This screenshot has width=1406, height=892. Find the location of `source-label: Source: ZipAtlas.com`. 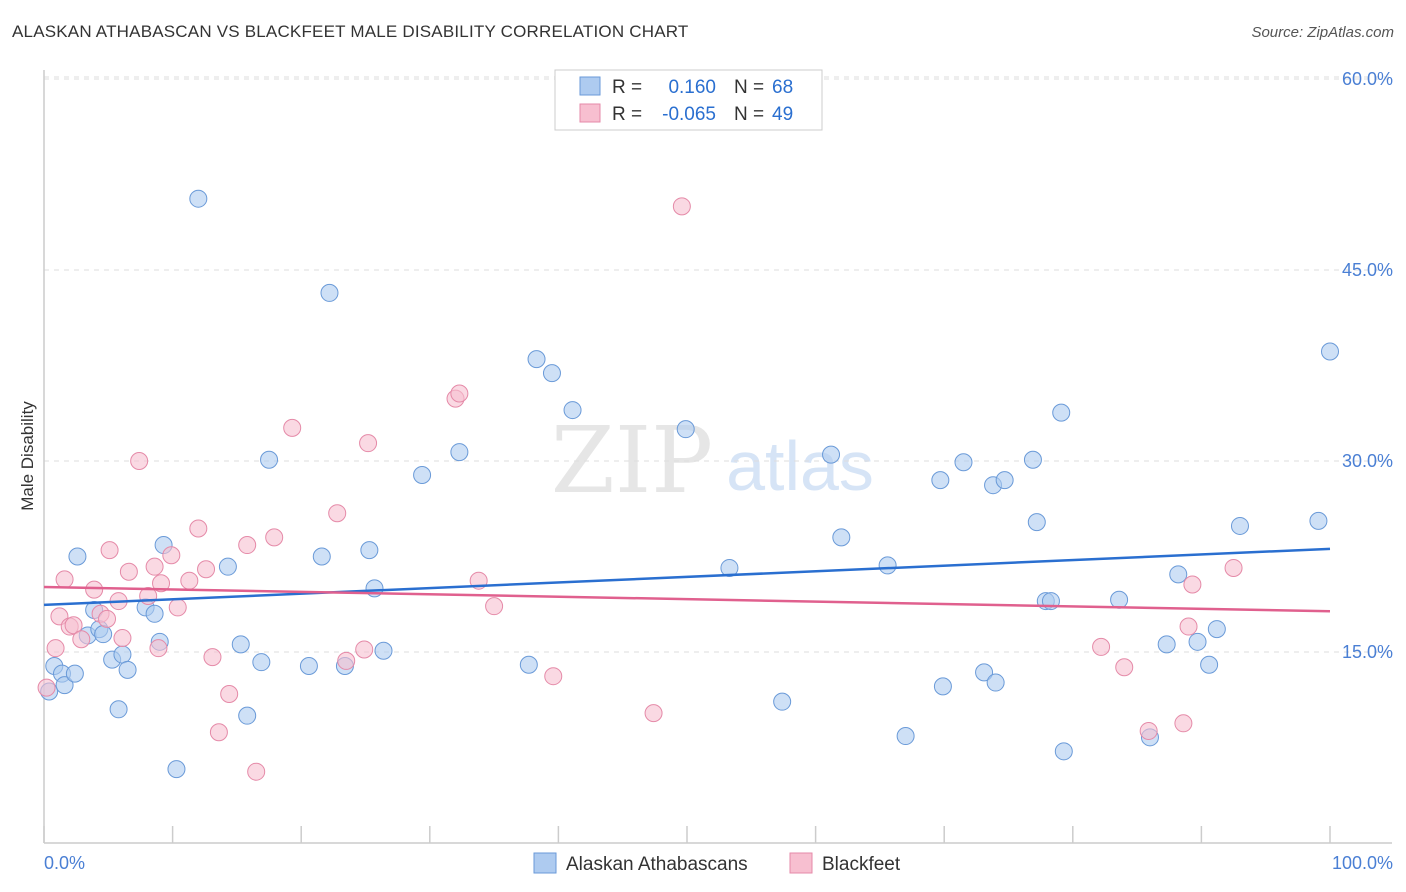

source-label: Source: ZipAtlas.com is located at coordinates (1322, 32).